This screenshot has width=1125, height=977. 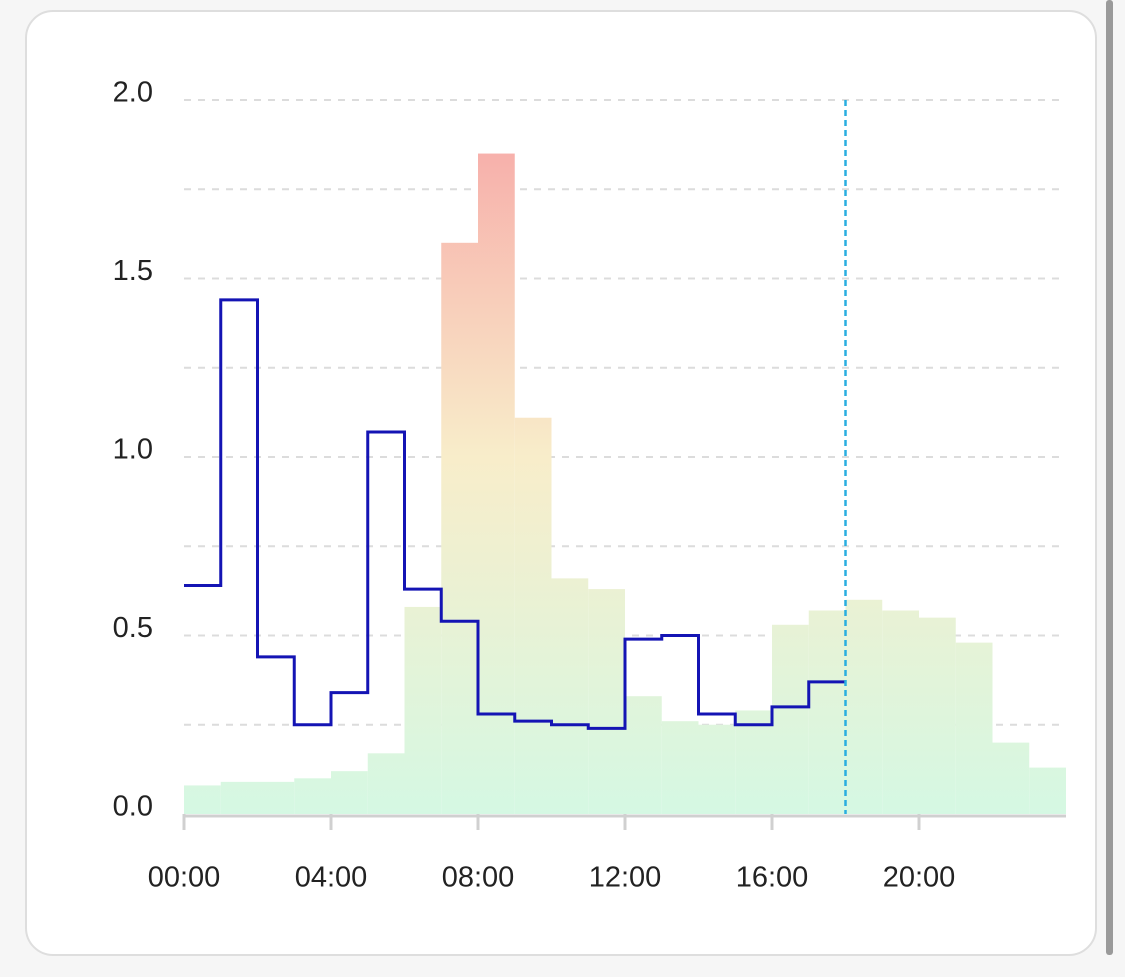 What do you see at coordinates (1109, 477) in the screenshot?
I see `scrollbar` at bounding box center [1109, 477].